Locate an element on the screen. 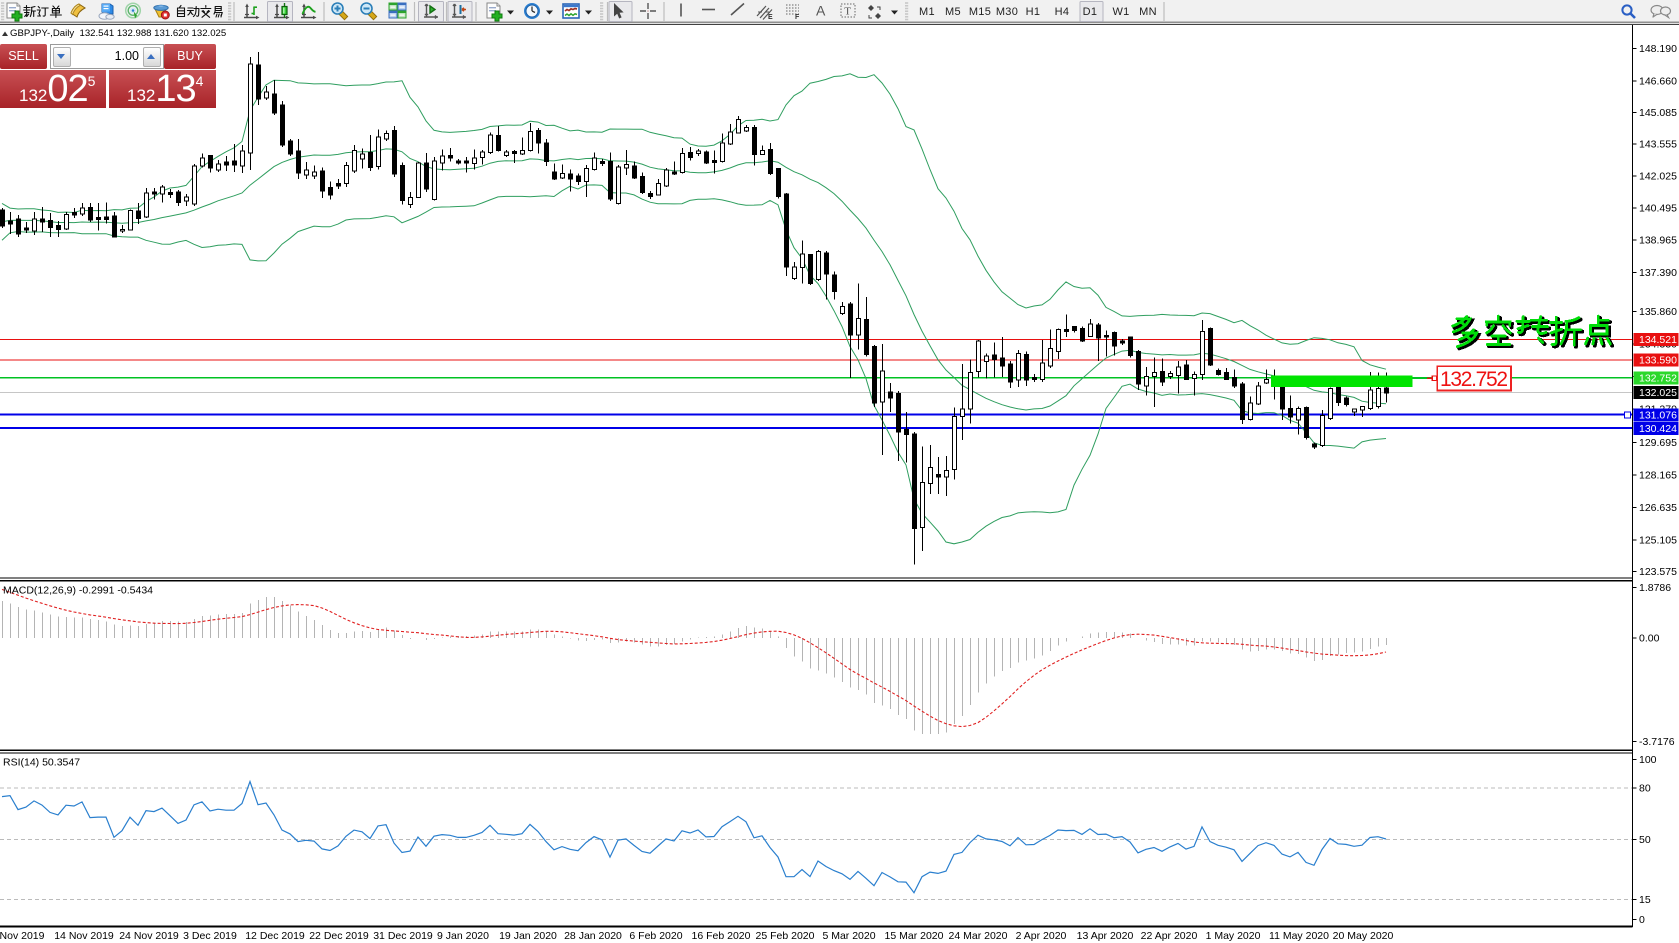  svg-text: Nov 2019 is located at coordinates (22, 936).